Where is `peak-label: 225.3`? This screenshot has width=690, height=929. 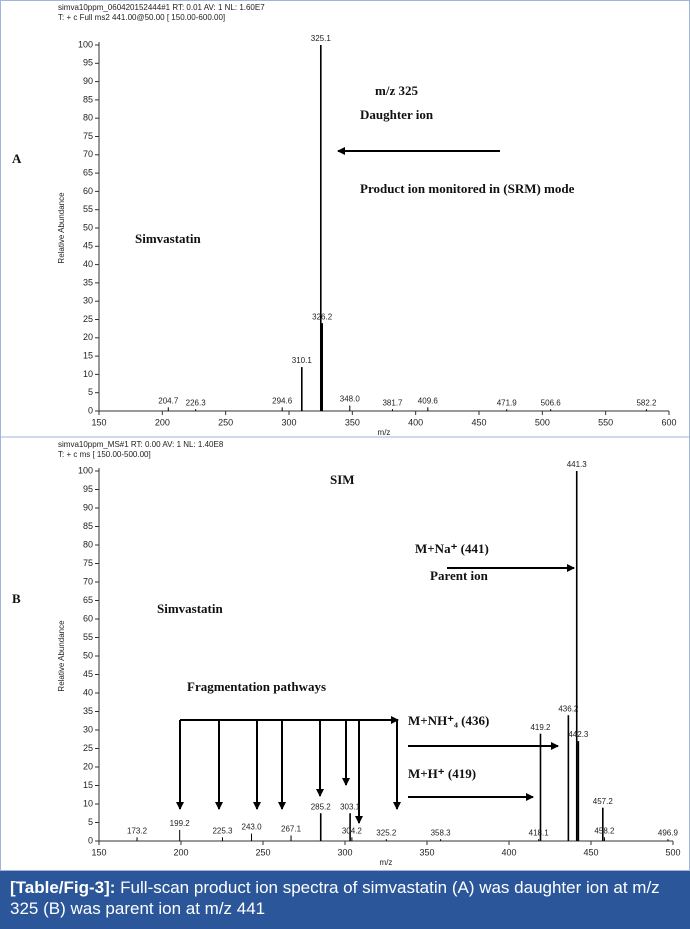 peak-label: 225.3 is located at coordinates (222, 830).